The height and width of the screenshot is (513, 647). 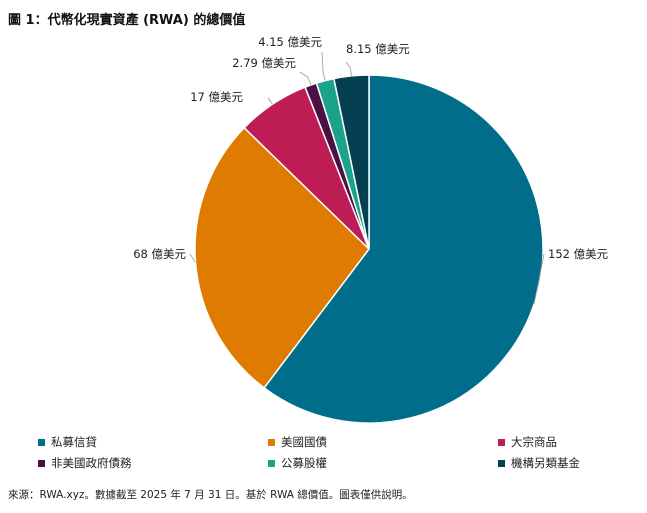 I want to click on legend-label: 非美國政府債務, so click(x=91, y=463).